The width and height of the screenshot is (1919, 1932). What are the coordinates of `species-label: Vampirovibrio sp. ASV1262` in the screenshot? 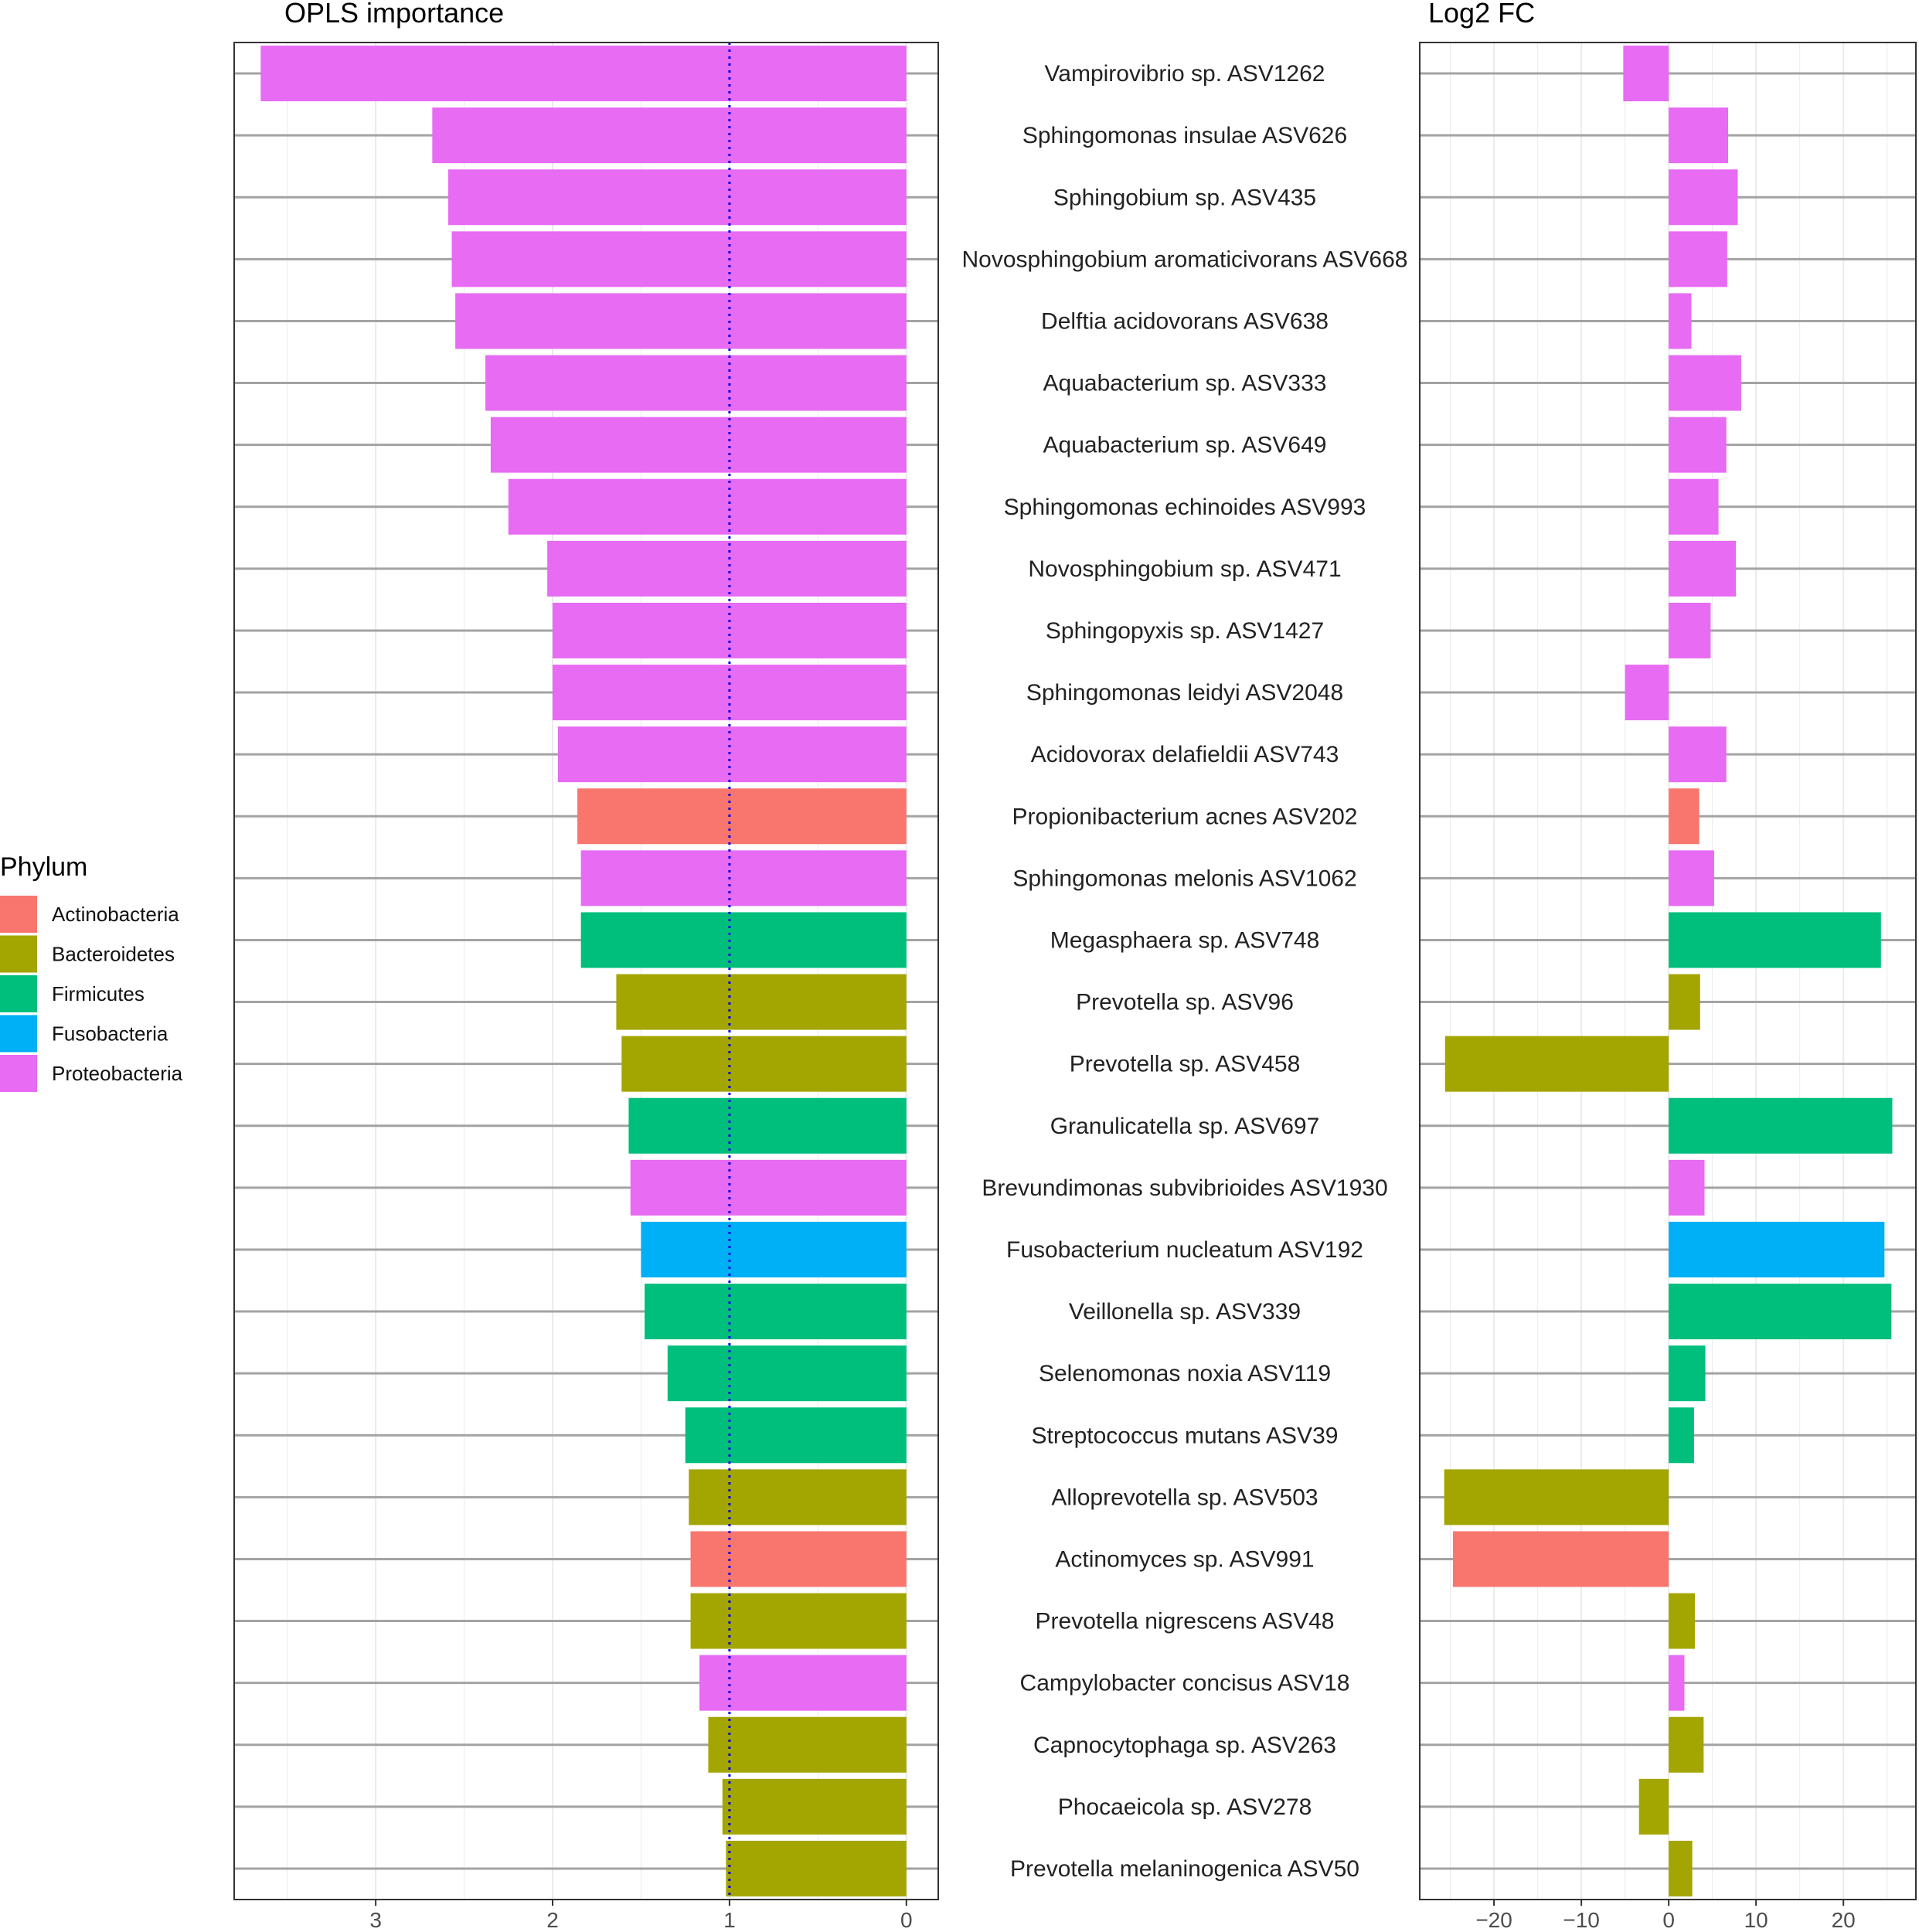 It's located at (1185, 74).